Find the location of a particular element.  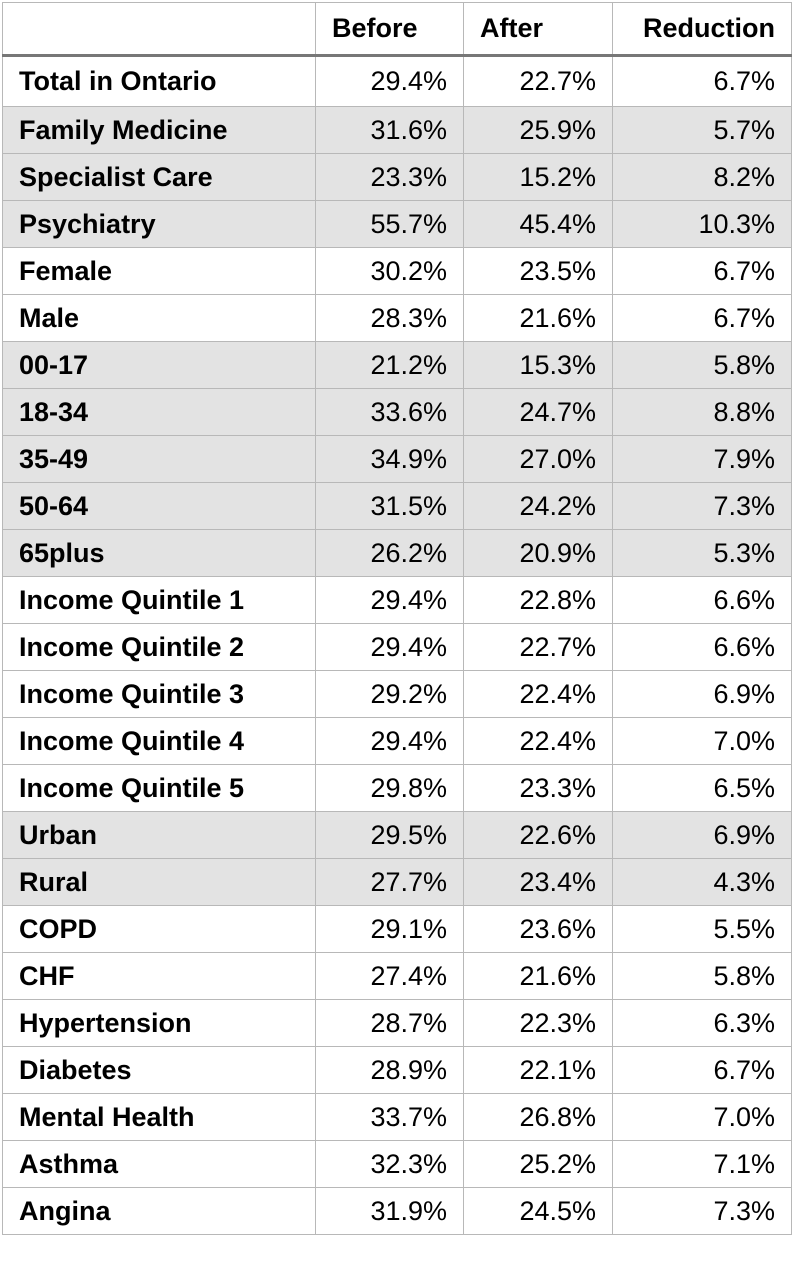

cell-before: 28.3% is located at coordinates (389, 318).